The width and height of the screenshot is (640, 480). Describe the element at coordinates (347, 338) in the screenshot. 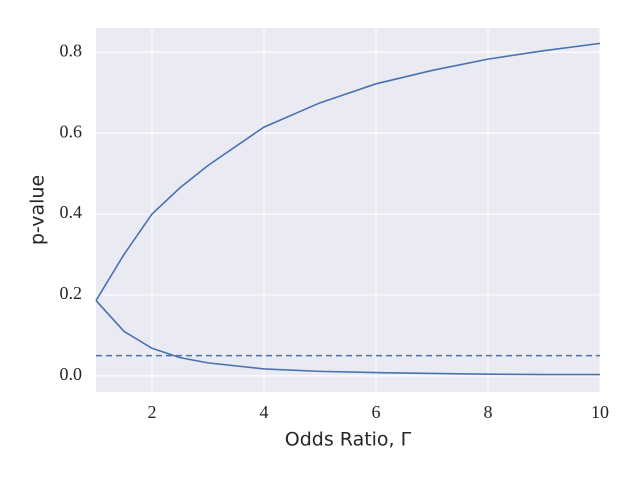

I see `line-series` at that location.